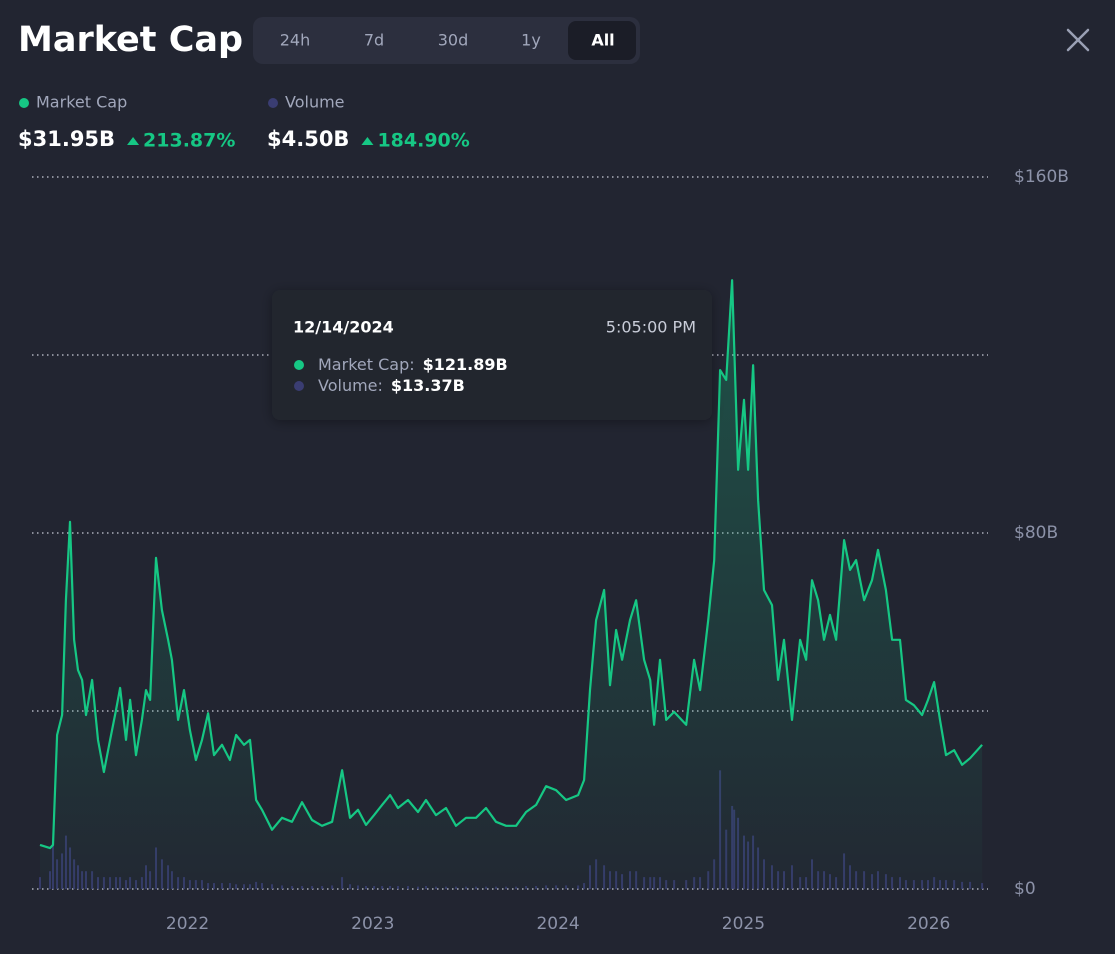 This screenshot has height=954, width=1115. What do you see at coordinates (350, 385) in the screenshot?
I see `tooltip-label: Volume:` at bounding box center [350, 385].